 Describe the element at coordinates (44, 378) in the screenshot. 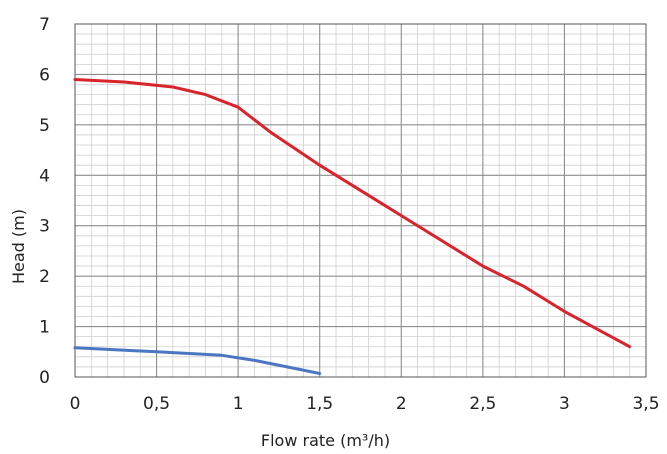

I see `y-tick-label: 0` at that location.